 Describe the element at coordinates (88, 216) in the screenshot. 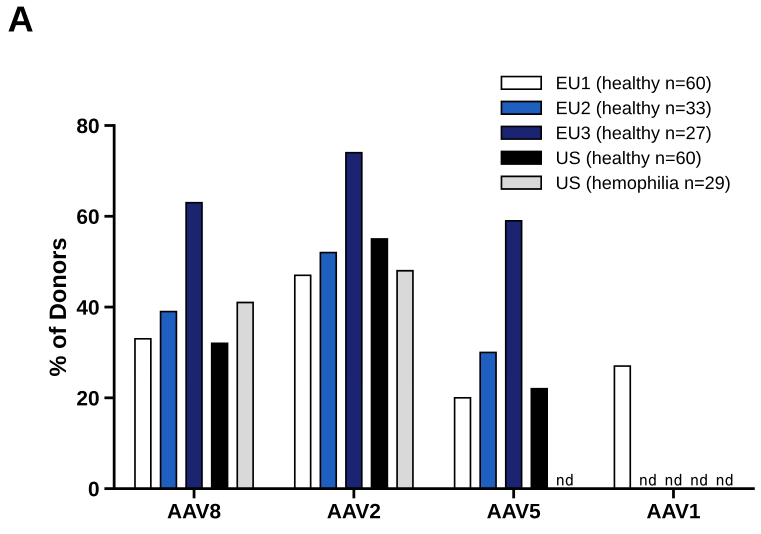

I see `y-tick-label: 60` at that location.